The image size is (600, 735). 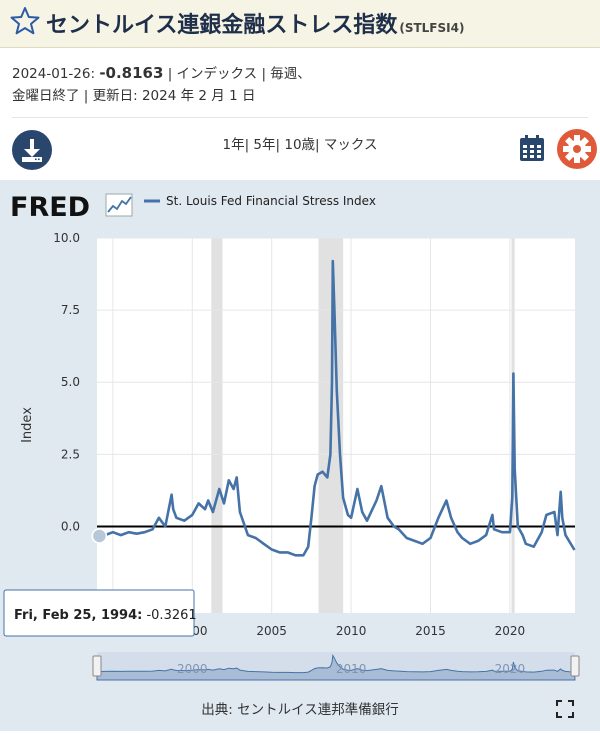 I want to click on meta-line-1: 2024-01-26: -0.8163 | インデックス | 毎週、, so click(x=302, y=73).